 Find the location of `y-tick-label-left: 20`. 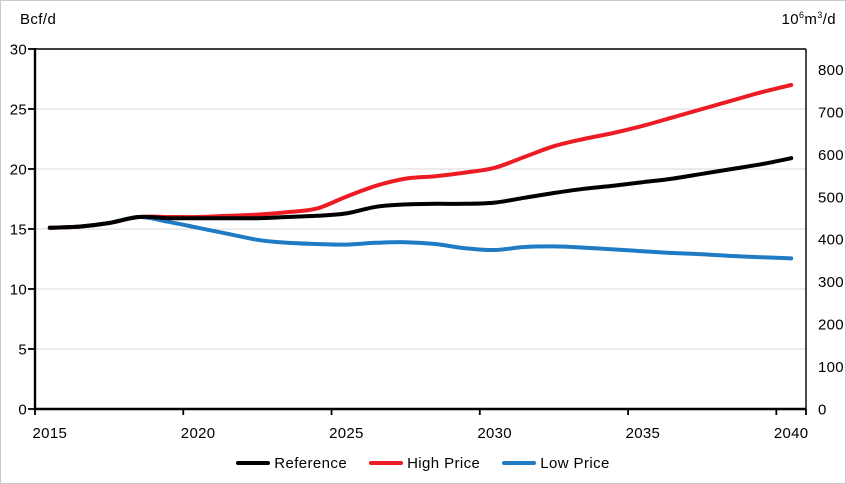

y-tick-label-left: 20 is located at coordinates (18, 169).